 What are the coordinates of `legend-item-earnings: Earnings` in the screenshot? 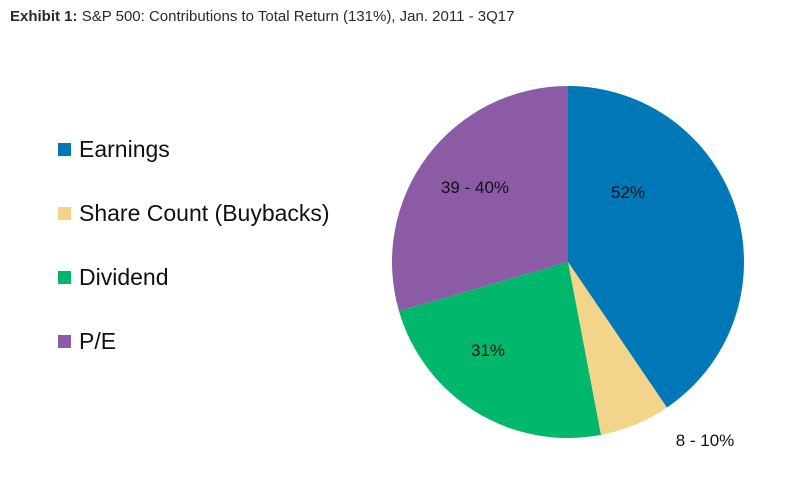 It's located at (194, 149).